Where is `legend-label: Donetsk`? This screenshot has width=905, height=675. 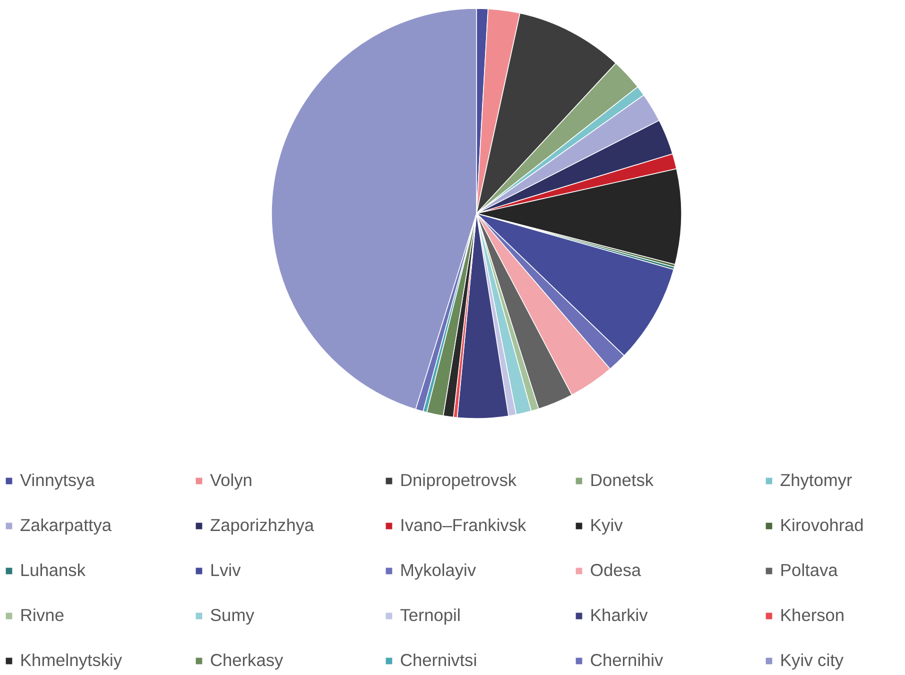
legend-label: Donetsk is located at coordinates (622, 480).